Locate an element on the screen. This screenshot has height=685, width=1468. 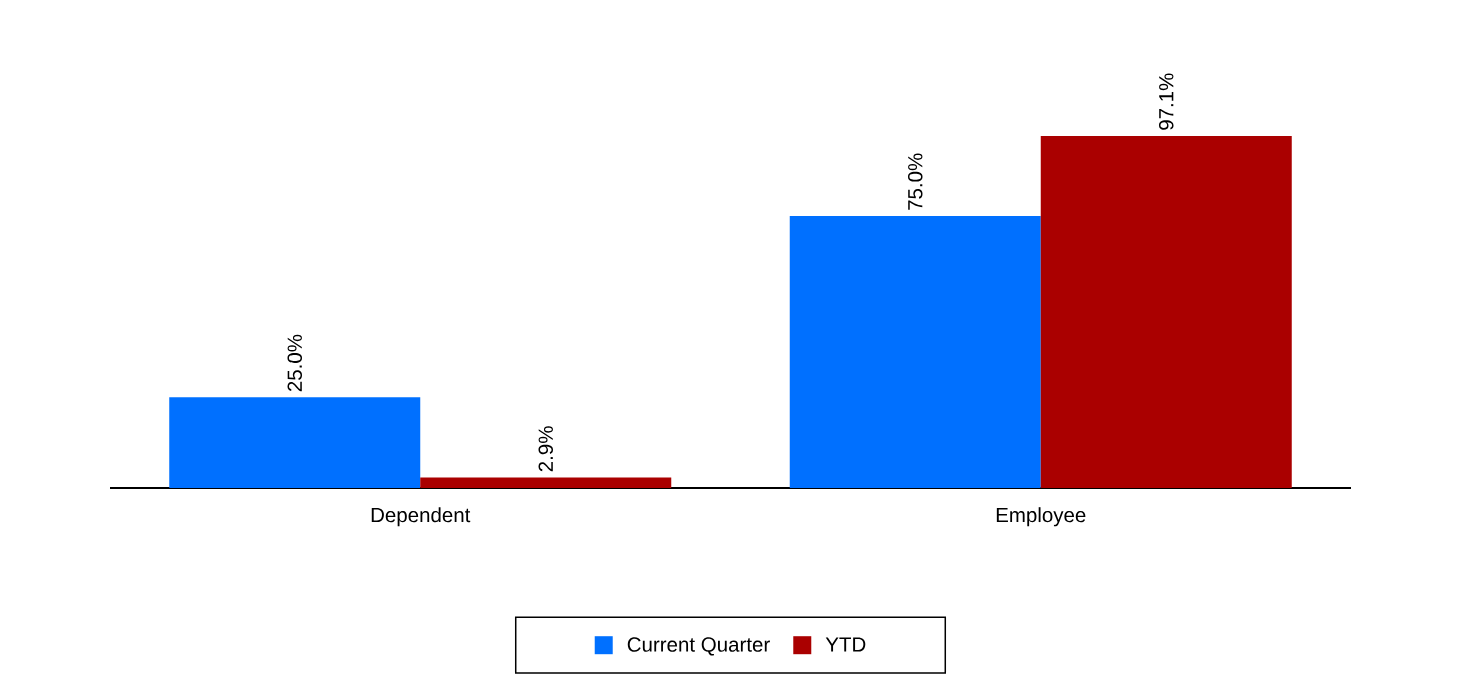
data-label: 25.0% is located at coordinates (295, 363).